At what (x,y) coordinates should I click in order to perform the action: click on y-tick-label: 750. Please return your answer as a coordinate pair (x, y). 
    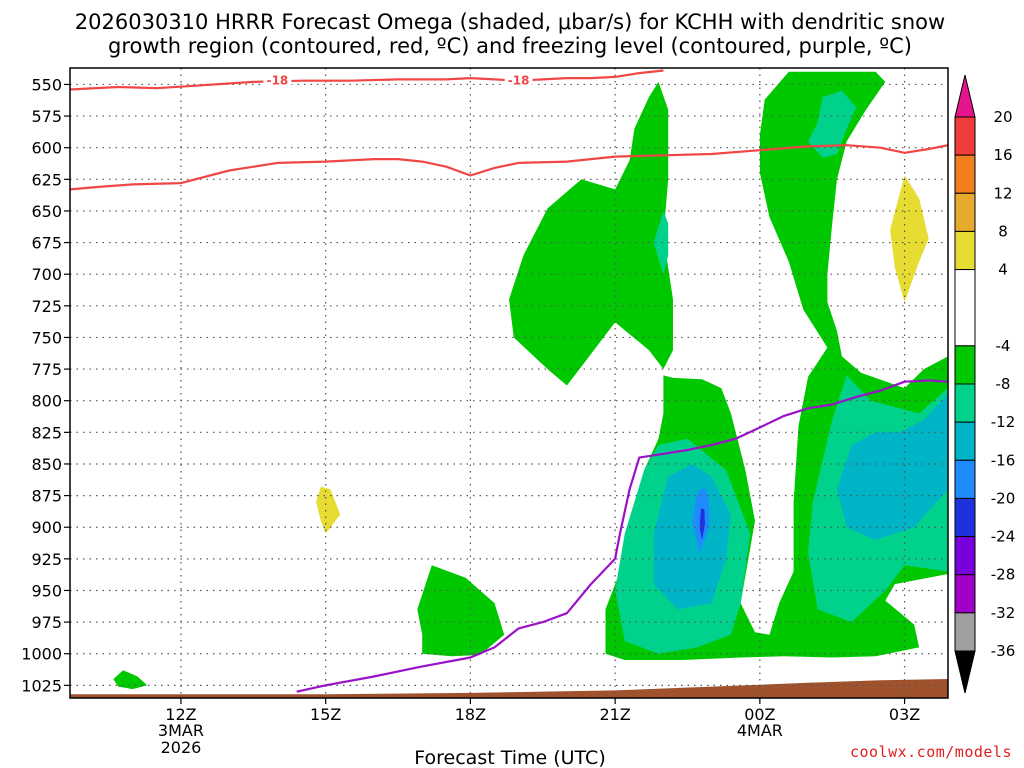
    Looking at the image, I should click on (46, 337).